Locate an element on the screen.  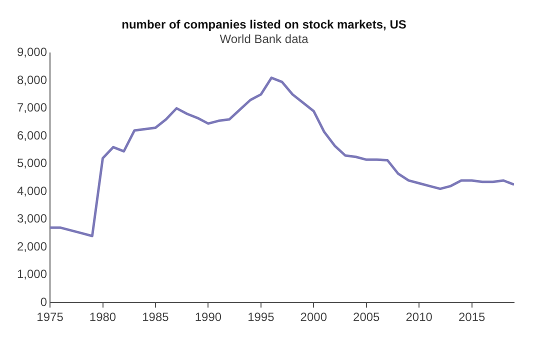
y-tick-label: 2,000 is located at coordinates (32, 246).